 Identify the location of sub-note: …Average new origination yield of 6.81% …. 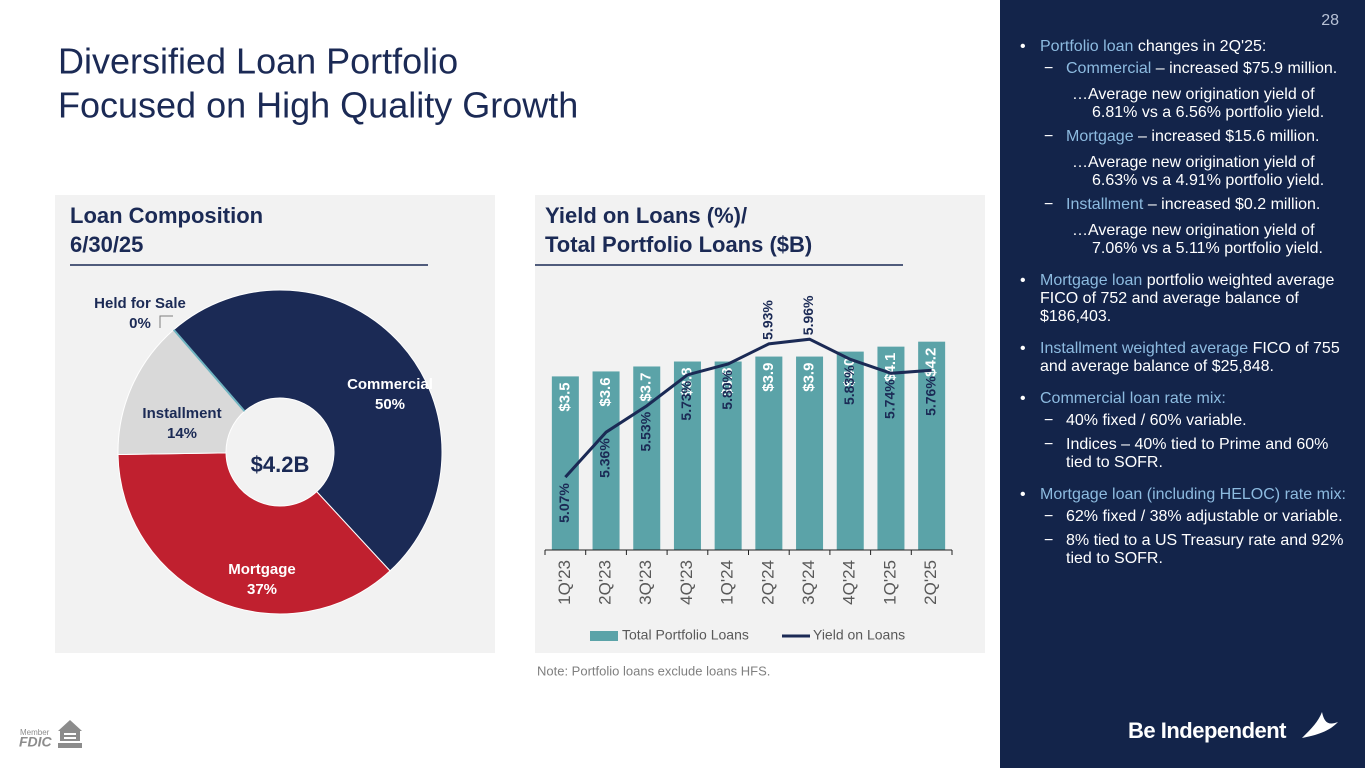
(1198, 103).